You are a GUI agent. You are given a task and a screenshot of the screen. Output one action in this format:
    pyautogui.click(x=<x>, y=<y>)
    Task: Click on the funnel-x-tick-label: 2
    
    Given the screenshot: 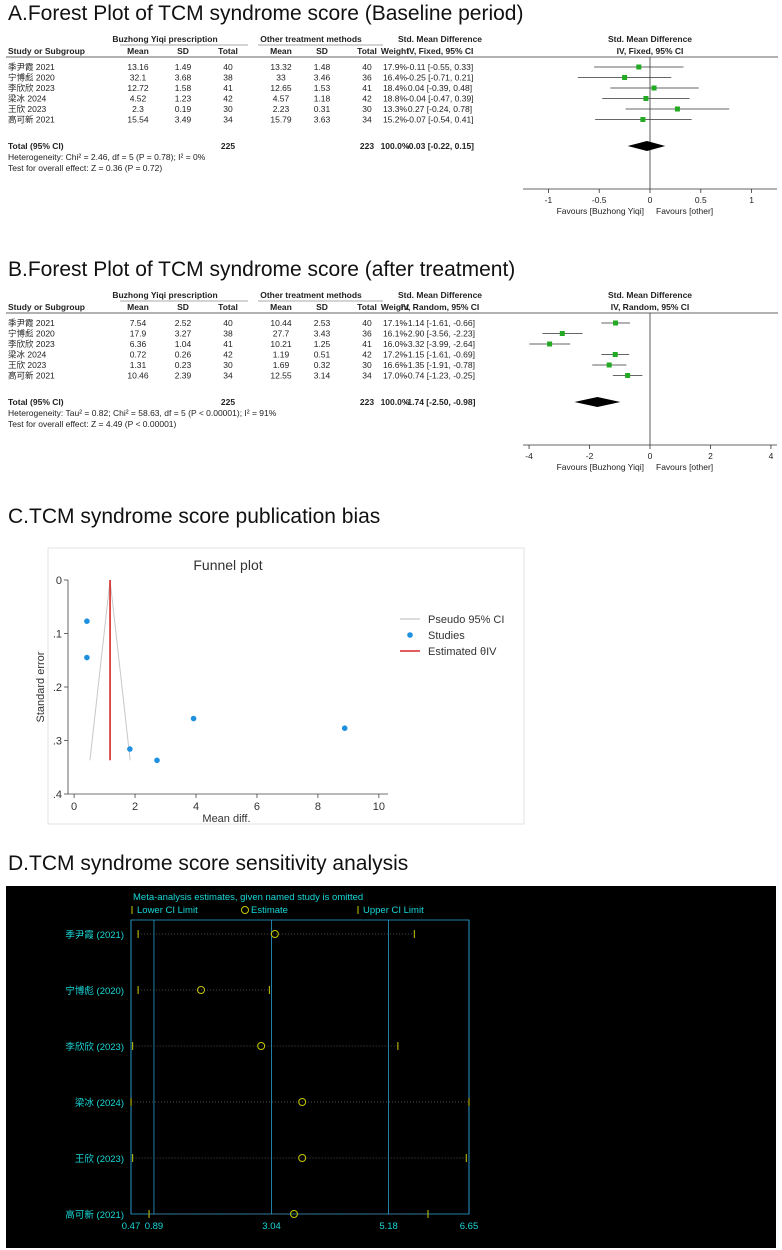 What is the action you would take?
    pyautogui.click(x=135, y=807)
    